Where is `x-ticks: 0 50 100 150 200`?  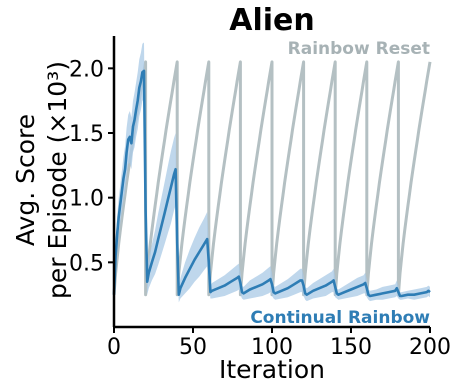
x-ticks: 0 50 100 150 200 is located at coordinates (279, 343).